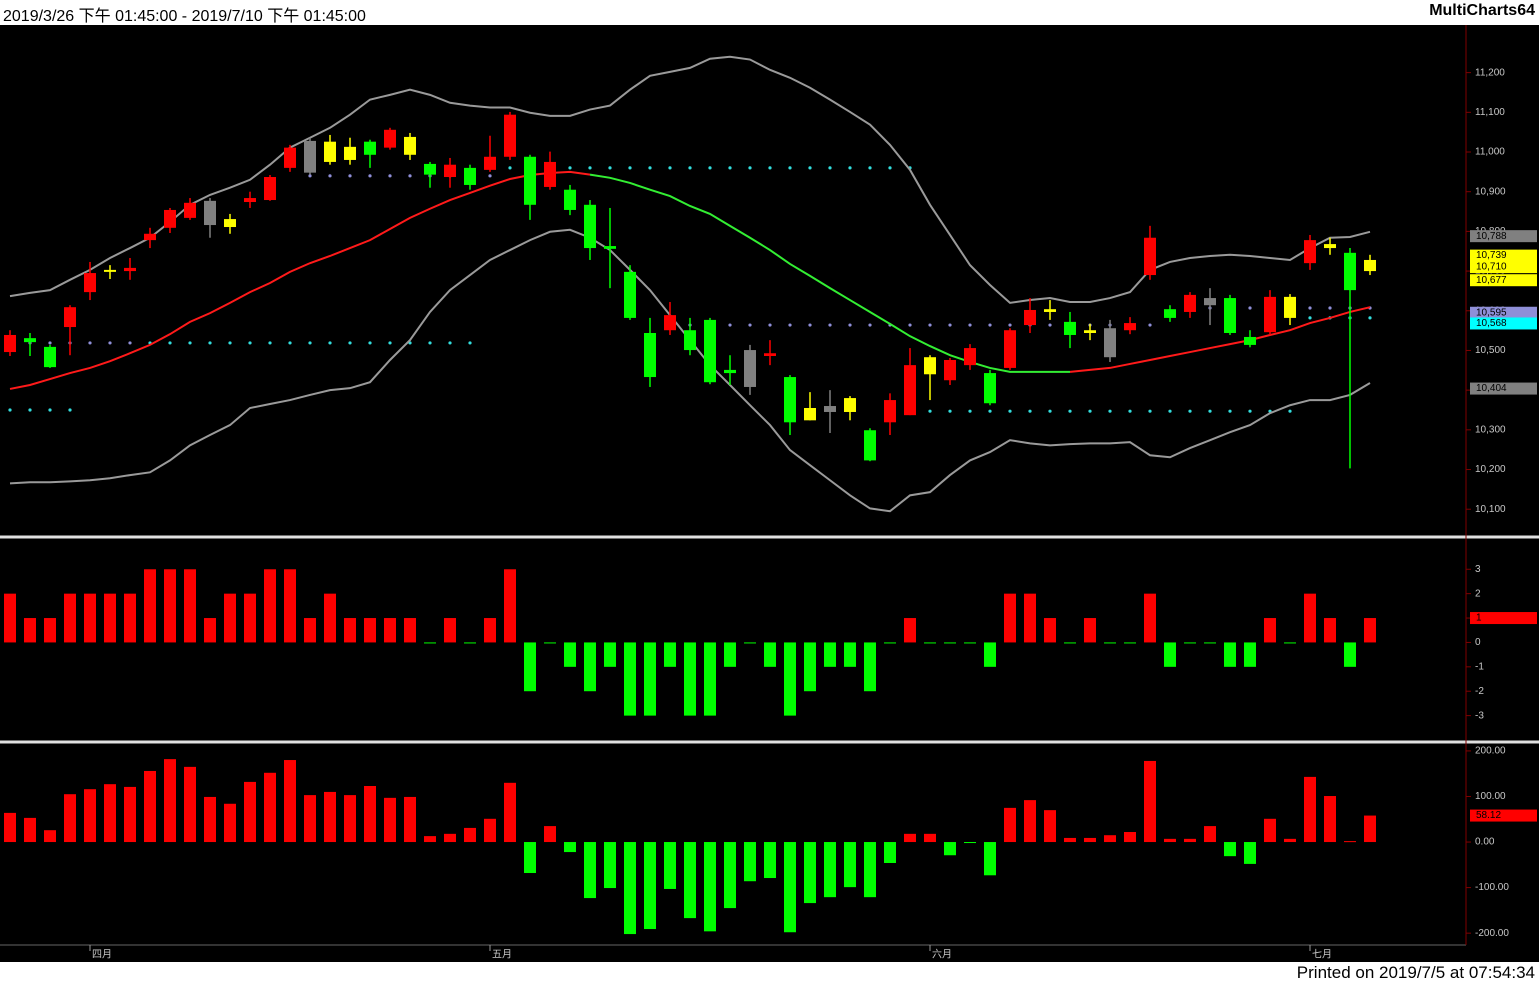  What do you see at coordinates (1479, 691) in the screenshot?
I see `y-tick-label: -2` at bounding box center [1479, 691].